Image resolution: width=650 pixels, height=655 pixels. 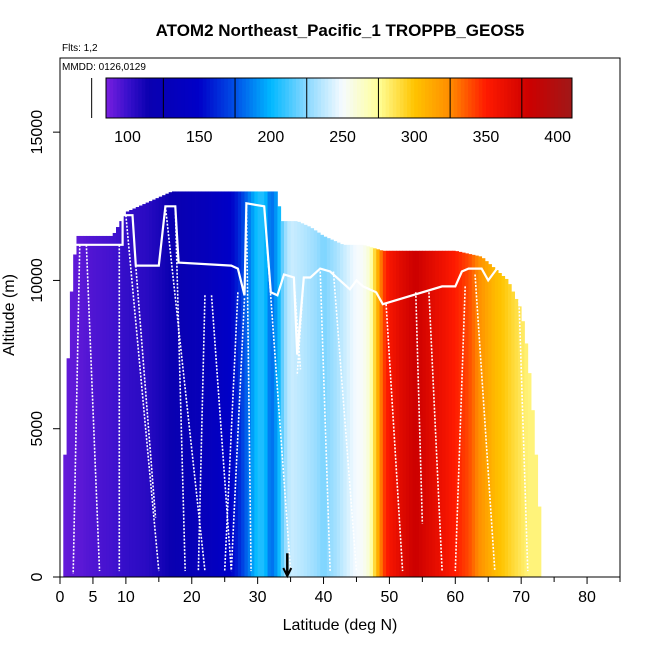 What do you see at coordinates (37, 576) in the screenshot?
I see `y-tick-label: 0` at bounding box center [37, 576].